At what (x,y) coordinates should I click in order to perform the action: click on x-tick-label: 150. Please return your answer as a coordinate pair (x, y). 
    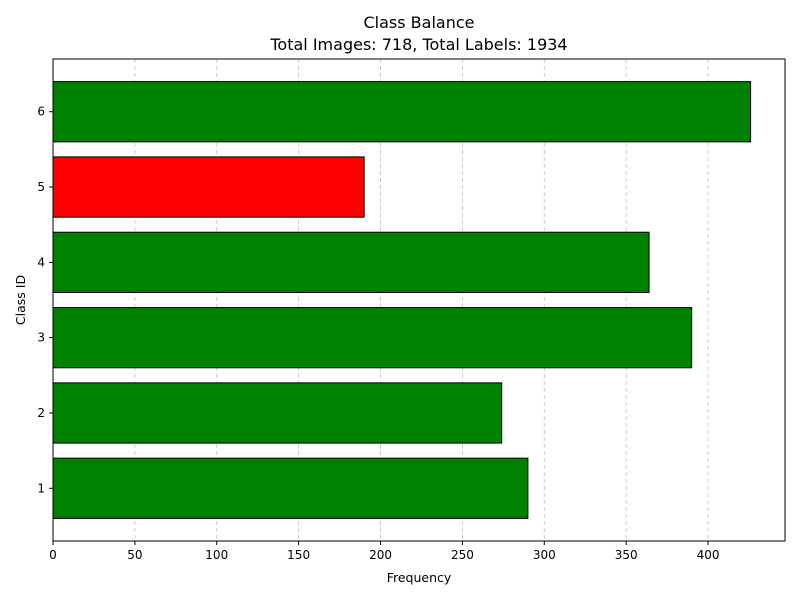
    Looking at the image, I should click on (298, 555).